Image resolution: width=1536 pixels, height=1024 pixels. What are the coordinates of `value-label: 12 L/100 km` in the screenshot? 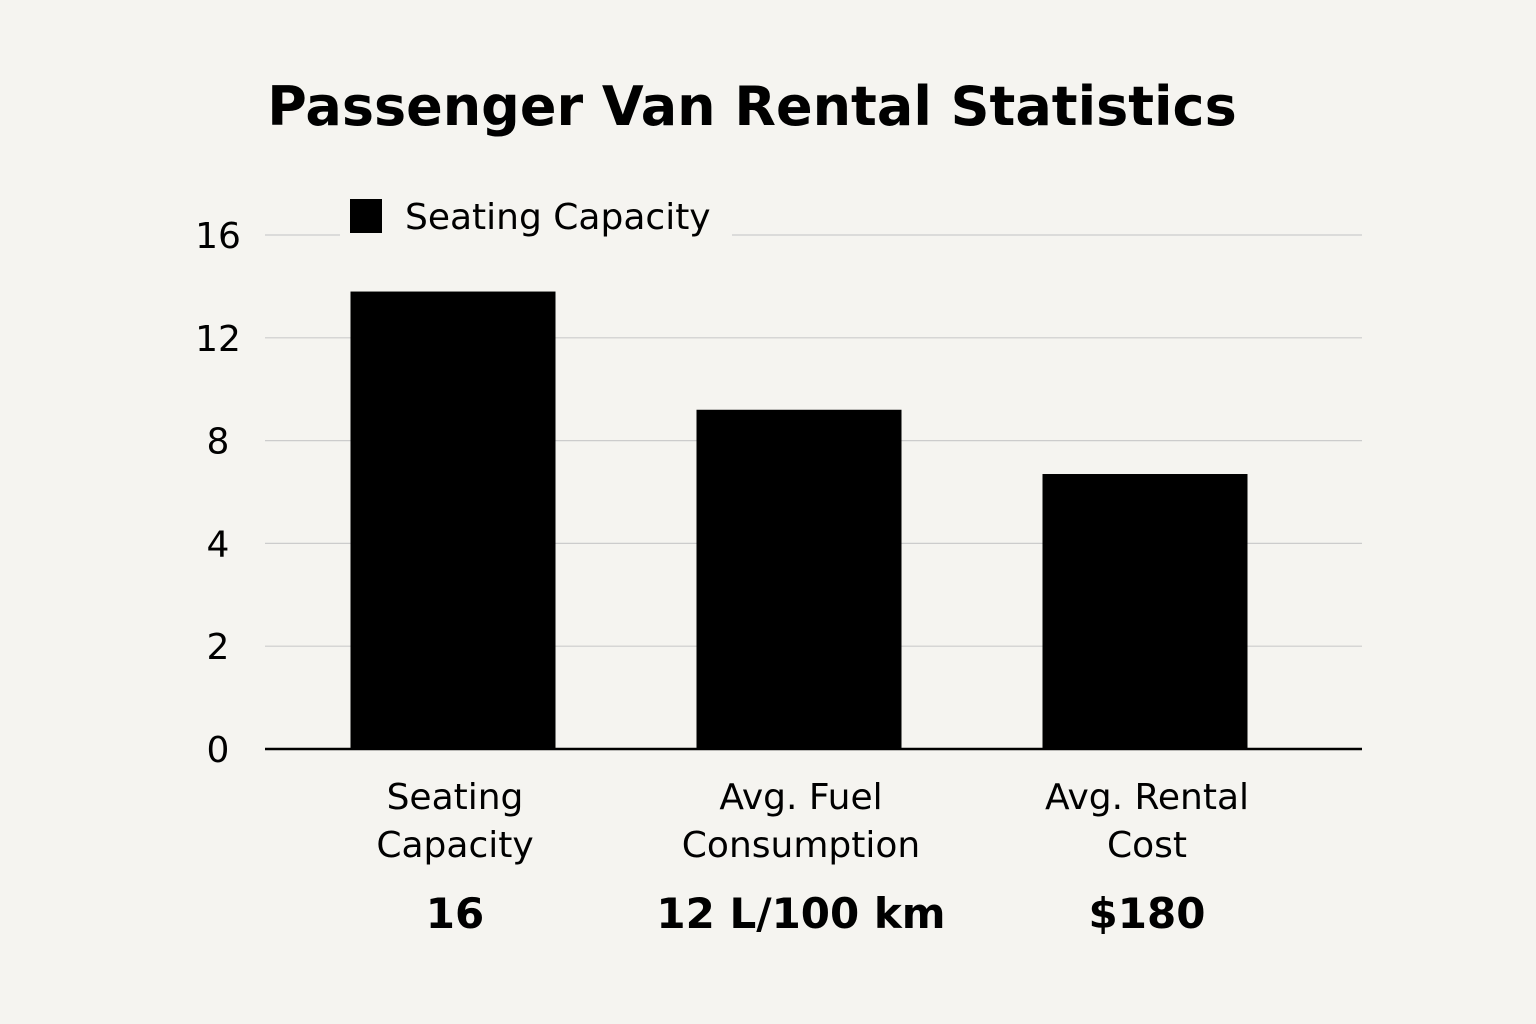 It's located at (800, 913).